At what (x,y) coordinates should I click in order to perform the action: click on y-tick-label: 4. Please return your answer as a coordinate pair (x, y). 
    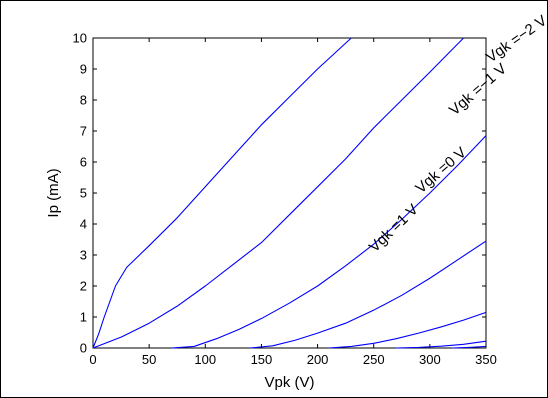
    Looking at the image, I should click on (83, 224).